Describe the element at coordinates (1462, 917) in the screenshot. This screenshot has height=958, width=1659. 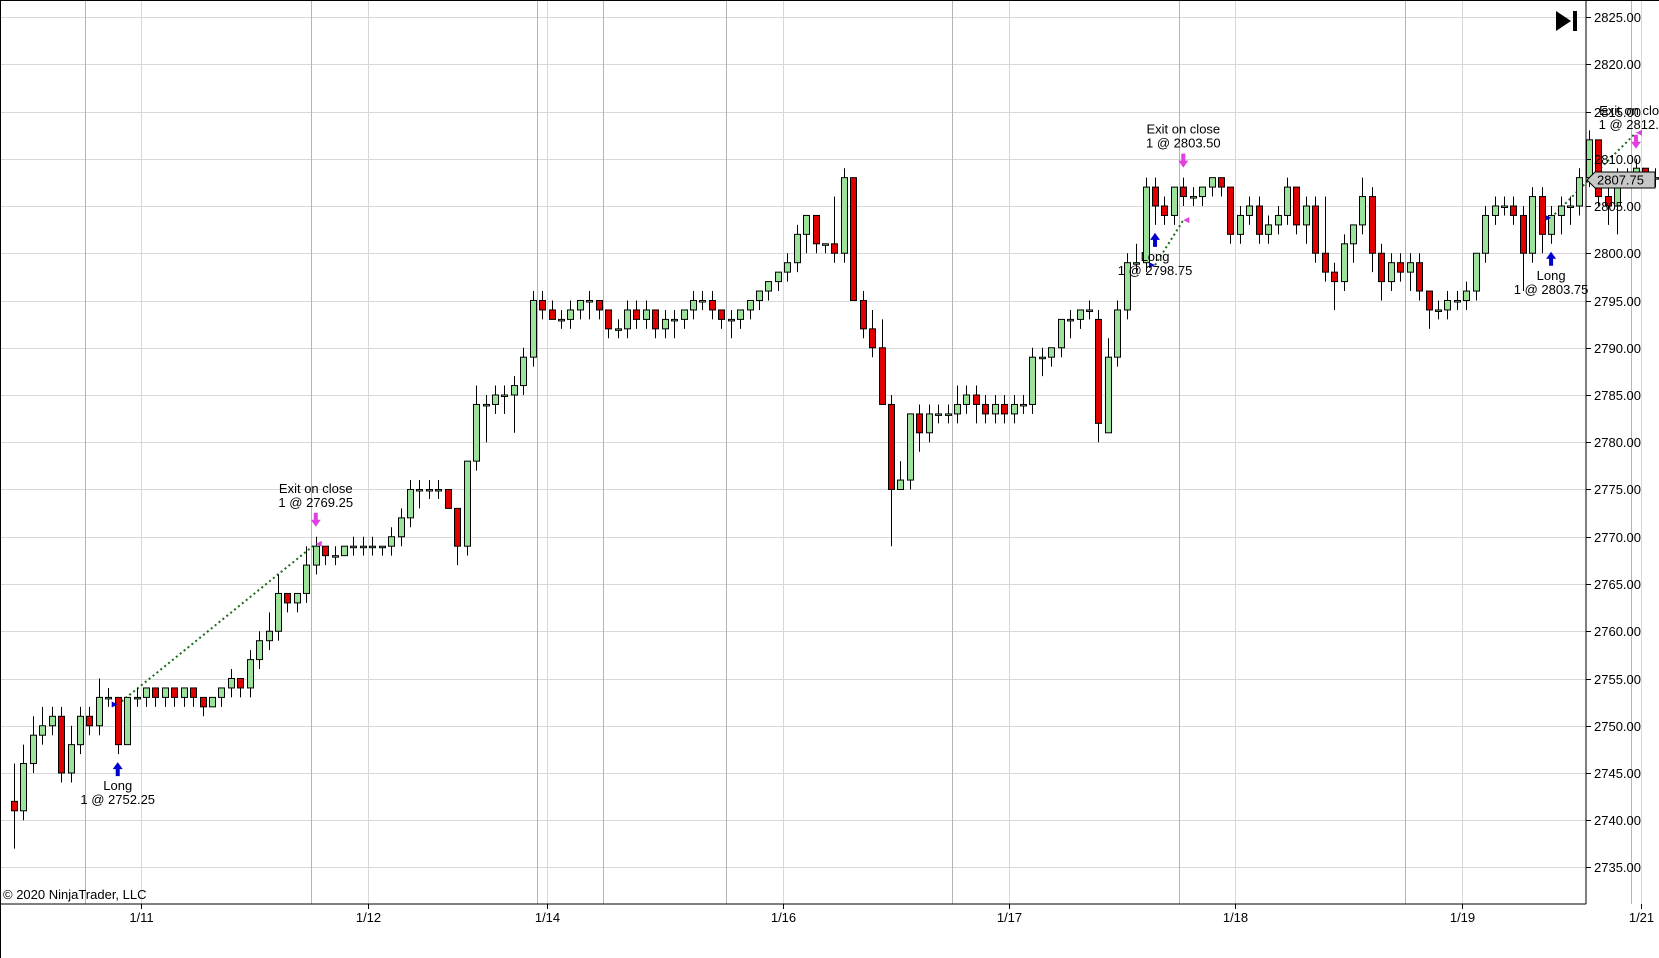
I see `x-tick-label: 1/19` at that location.